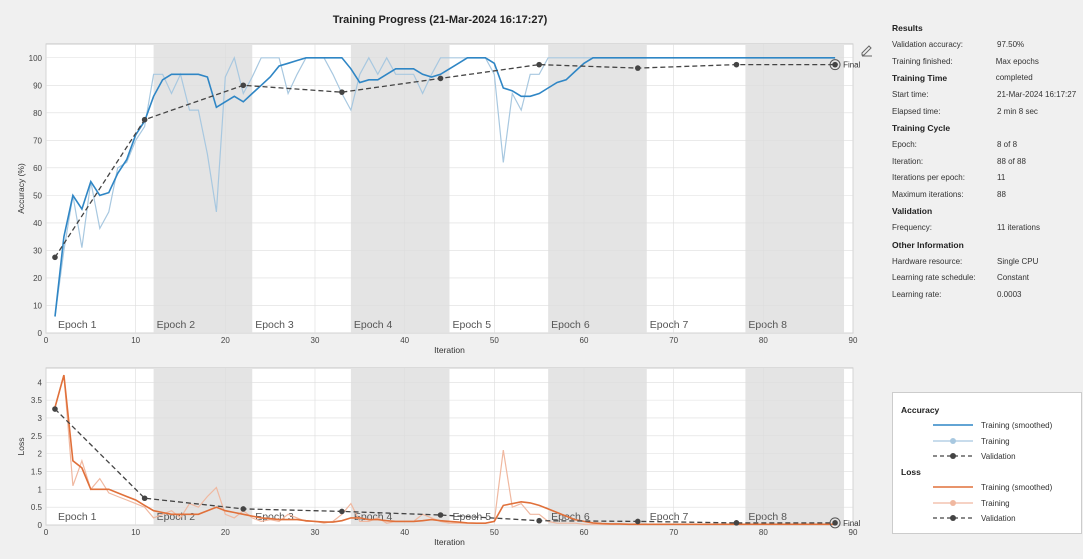 This screenshot has width=1083, height=559. What do you see at coordinates (449, 542) in the screenshot?
I see `x-axis-label: Iteration` at bounding box center [449, 542].